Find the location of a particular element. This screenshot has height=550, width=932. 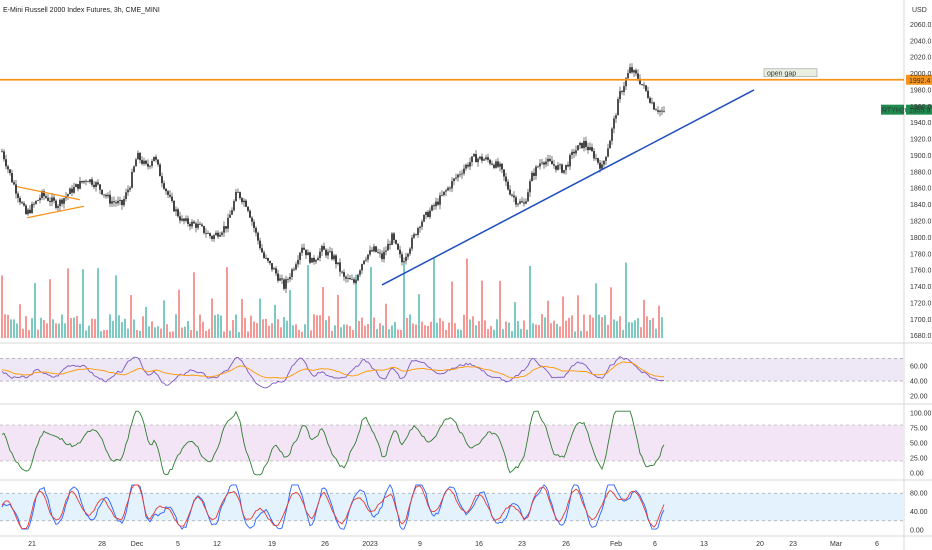

time-tick-label: 12 is located at coordinates (217, 544).